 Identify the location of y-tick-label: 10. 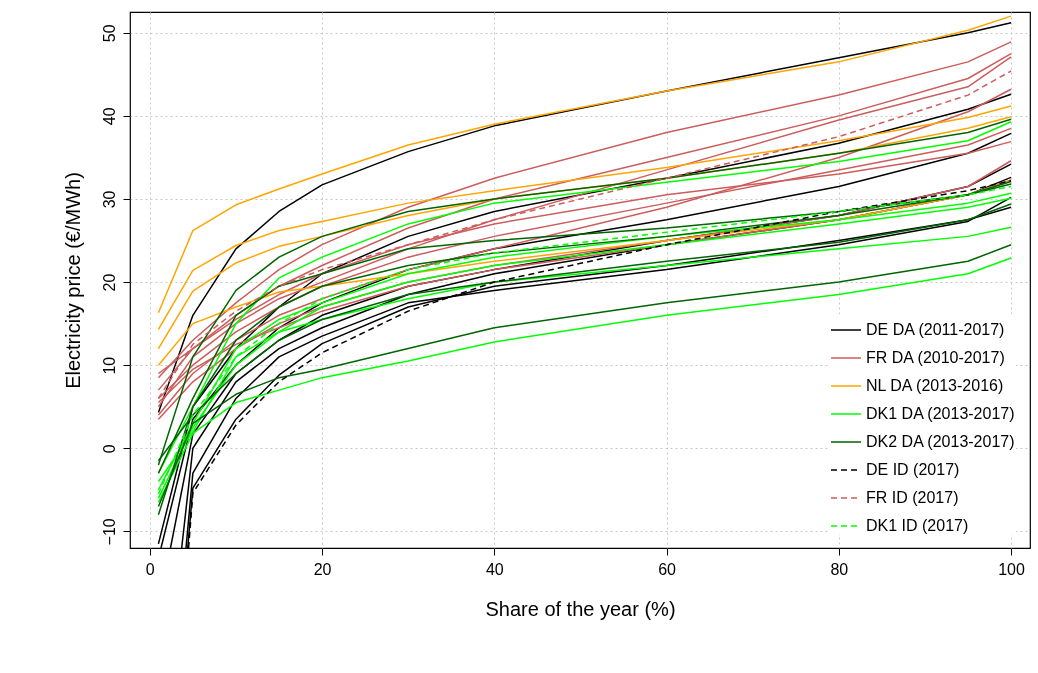
(109, 365).